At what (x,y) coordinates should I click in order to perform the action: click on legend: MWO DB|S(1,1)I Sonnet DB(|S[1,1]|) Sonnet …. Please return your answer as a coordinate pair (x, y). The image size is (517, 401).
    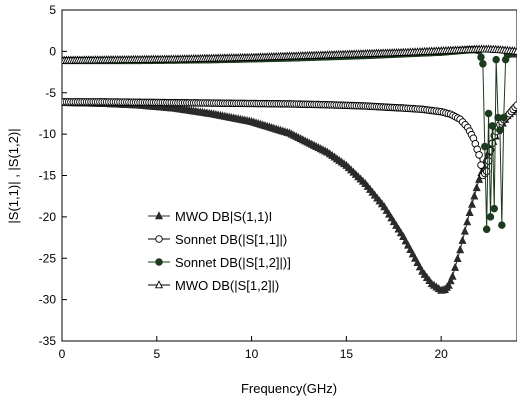
    Looking at the image, I should click on (219, 251).